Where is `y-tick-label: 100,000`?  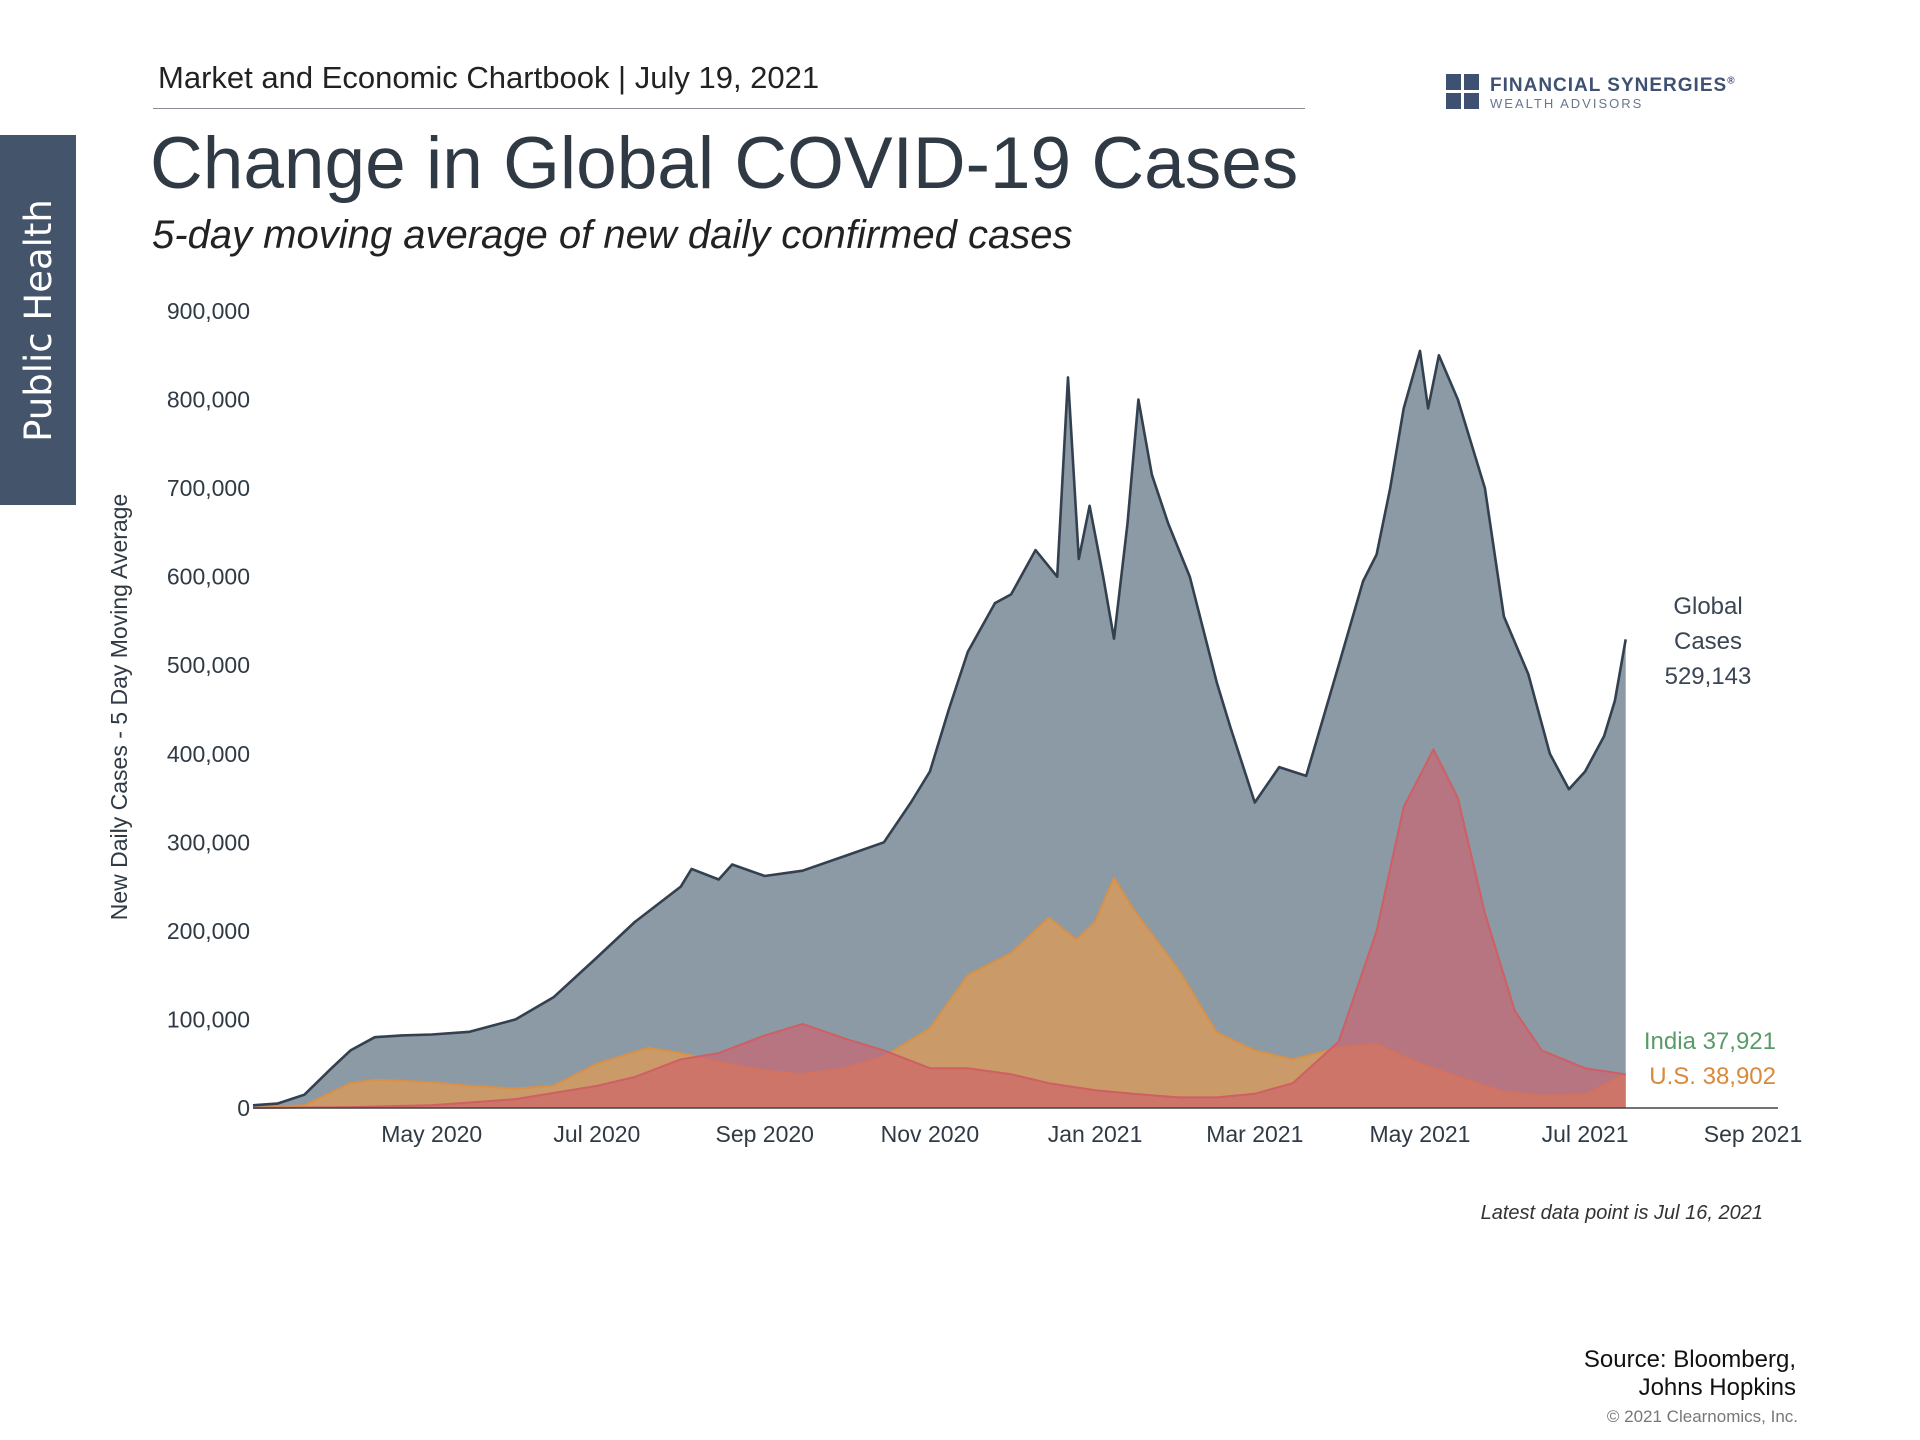
y-tick-label: 100,000 is located at coordinates (208, 1019).